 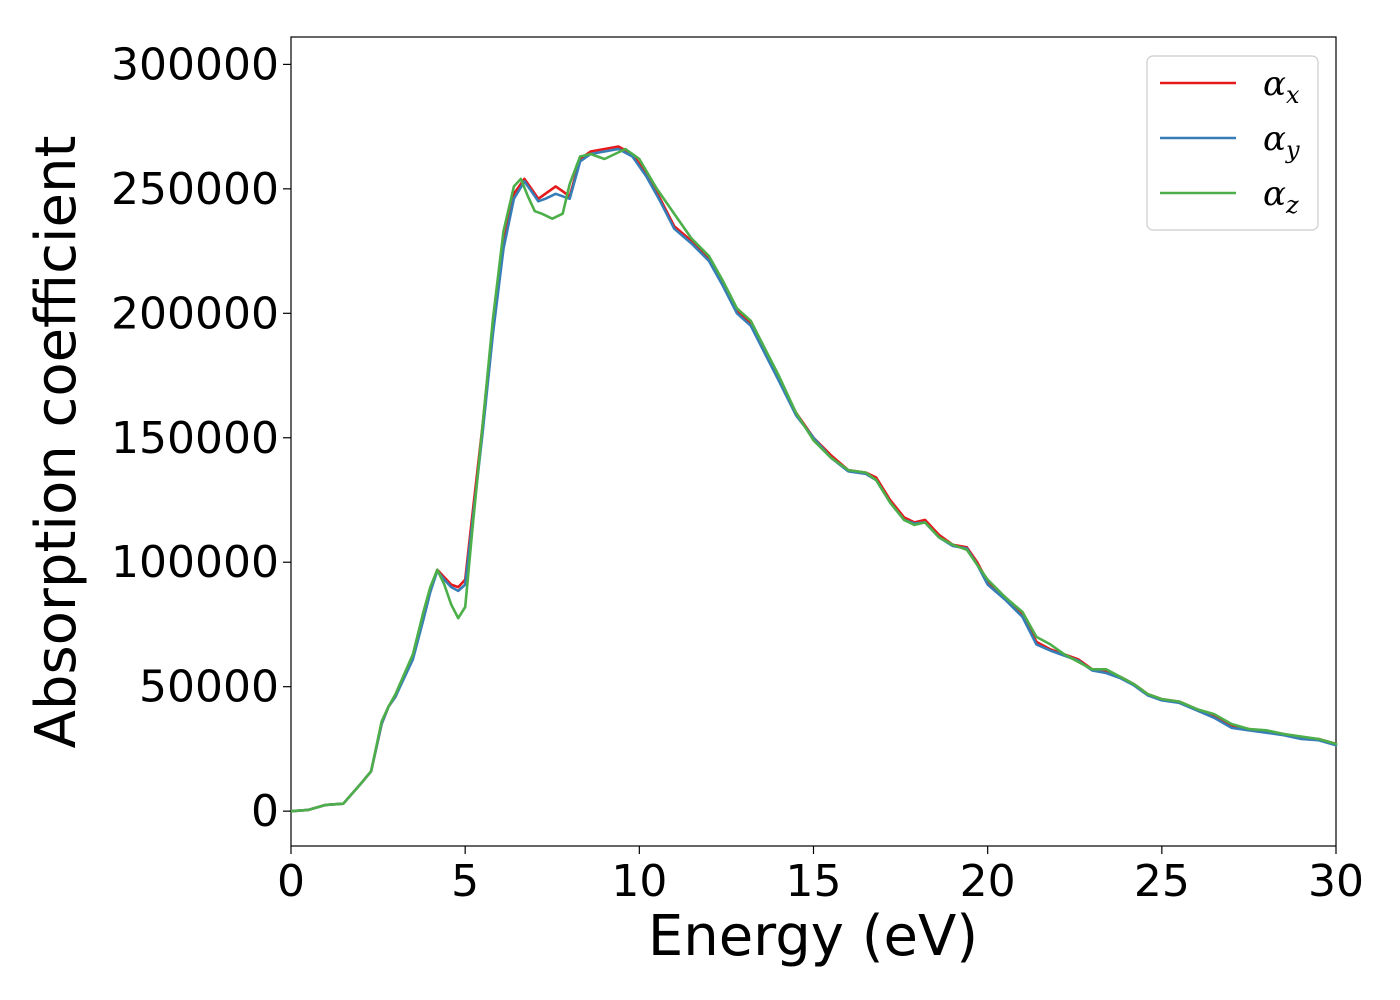 I want to click on y-tick-label: 250000, so click(x=195, y=189).